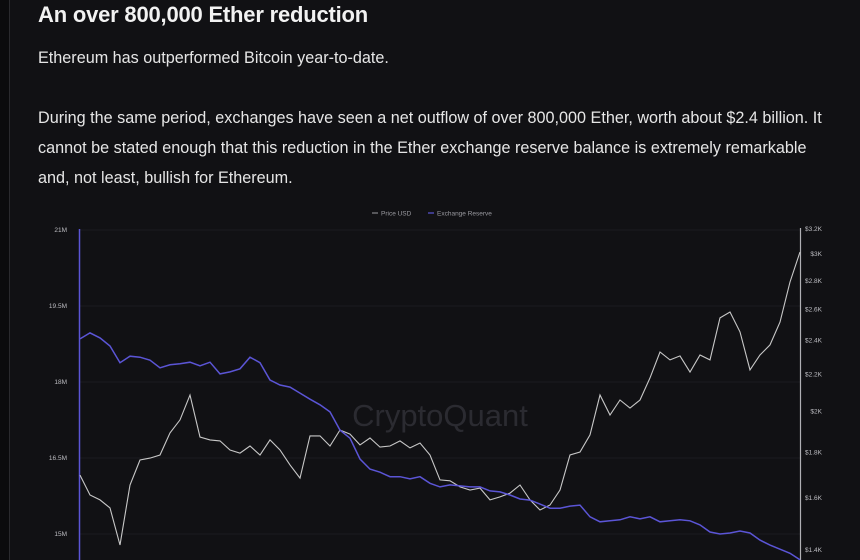 The image size is (860, 560). What do you see at coordinates (814, 550) in the screenshot?
I see `right-axis-tick: $1.4K` at bounding box center [814, 550].